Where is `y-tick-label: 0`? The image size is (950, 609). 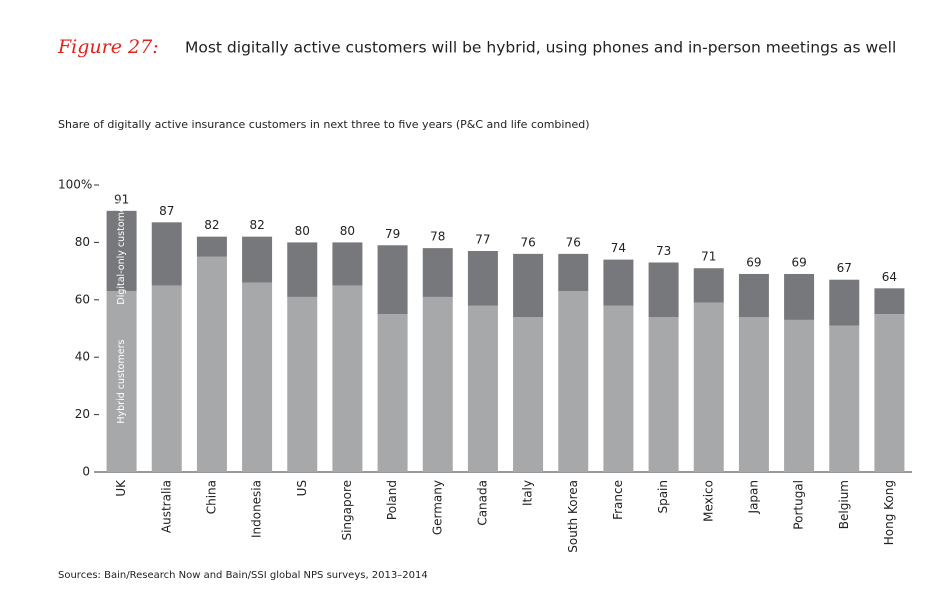
y-tick-label: 0 is located at coordinates (86, 472).